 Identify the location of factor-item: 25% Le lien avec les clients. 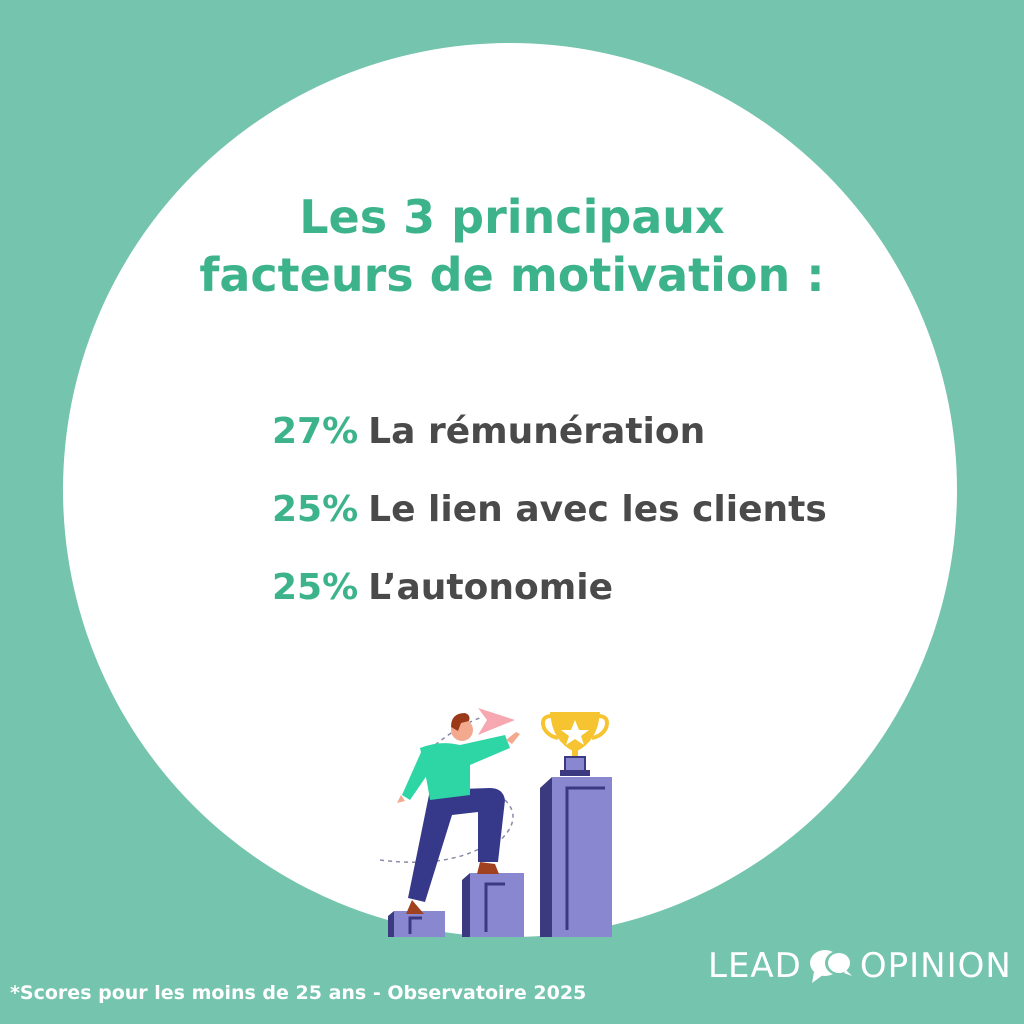
(549, 510).